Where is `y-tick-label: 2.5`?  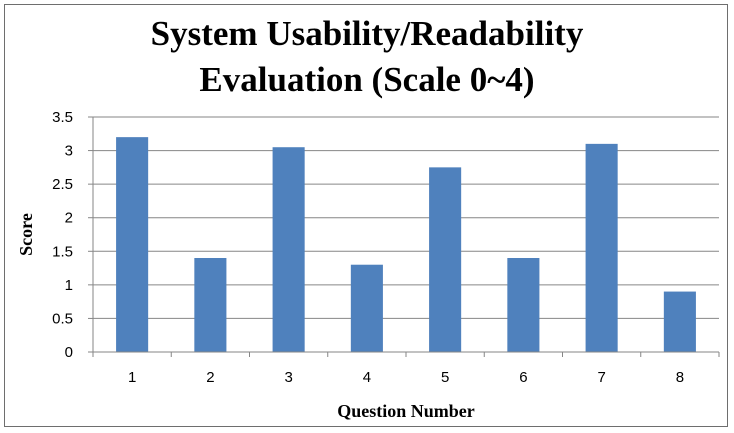 y-tick-label: 2.5 is located at coordinates (62, 184).